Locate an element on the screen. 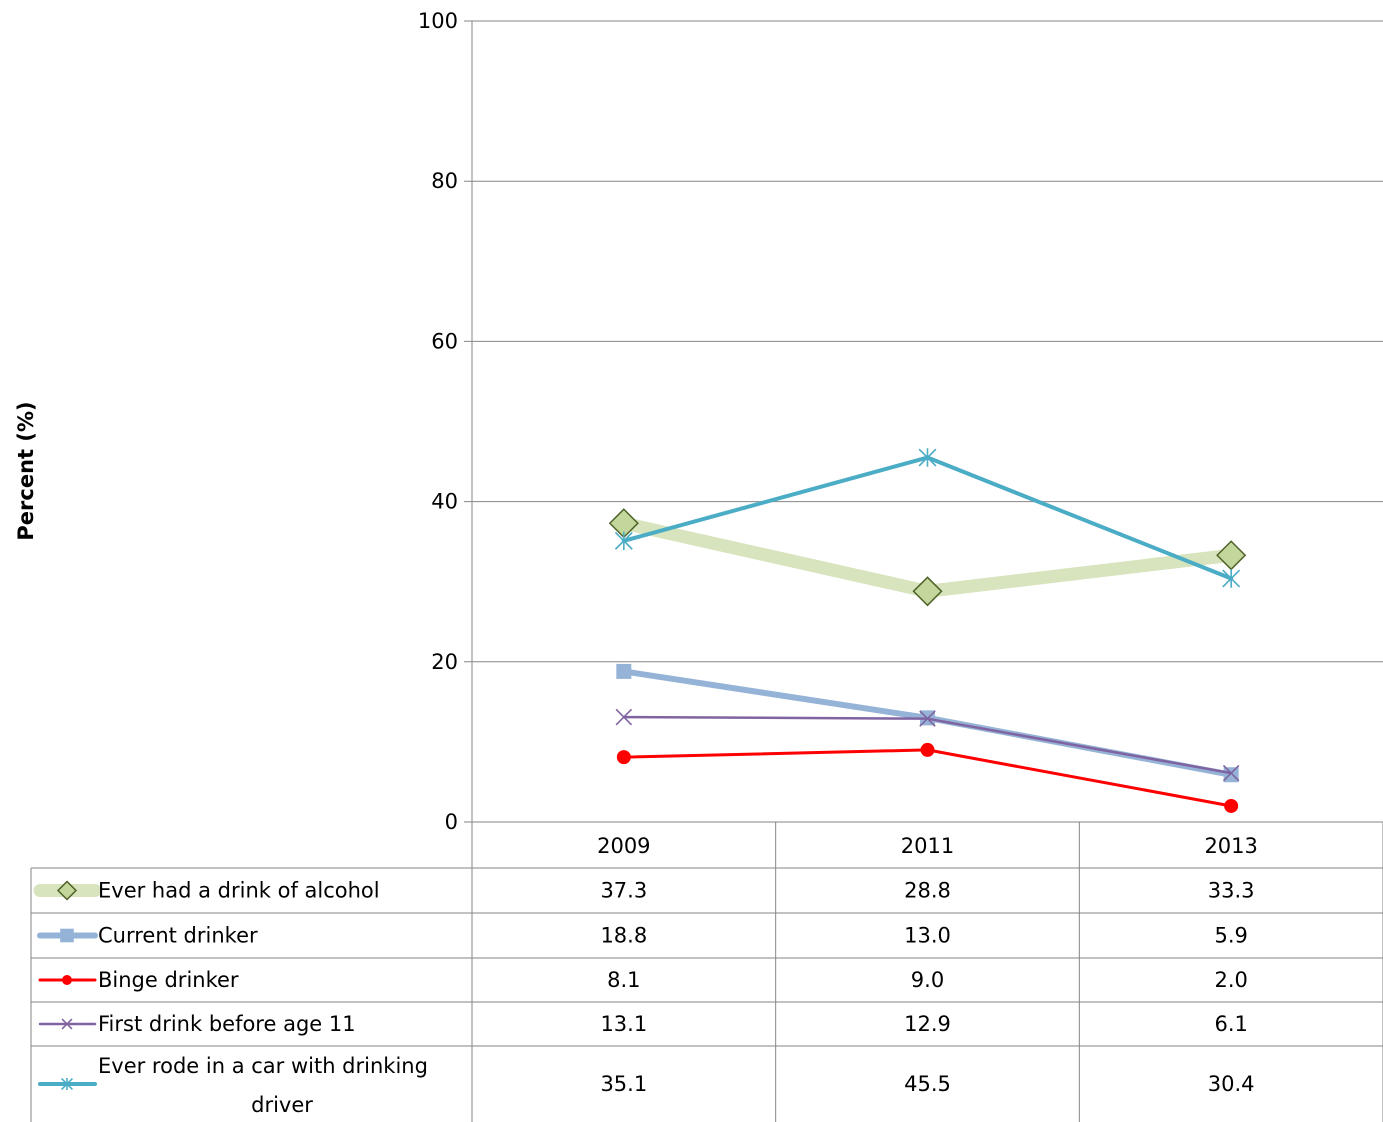  y-axis-title: Percent (%) is located at coordinates (26, 470).